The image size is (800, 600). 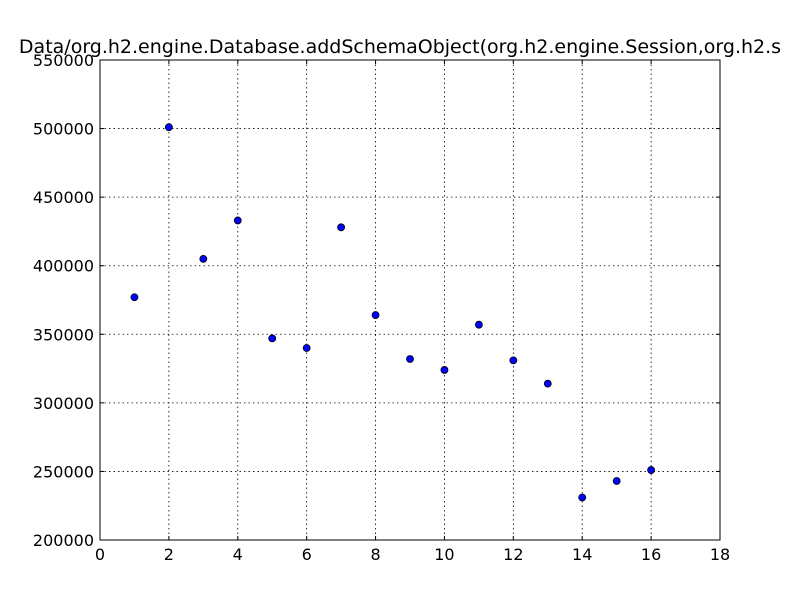 What do you see at coordinates (582, 554) in the screenshot?
I see `x-tick-label: 14` at bounding box center [582, 554].